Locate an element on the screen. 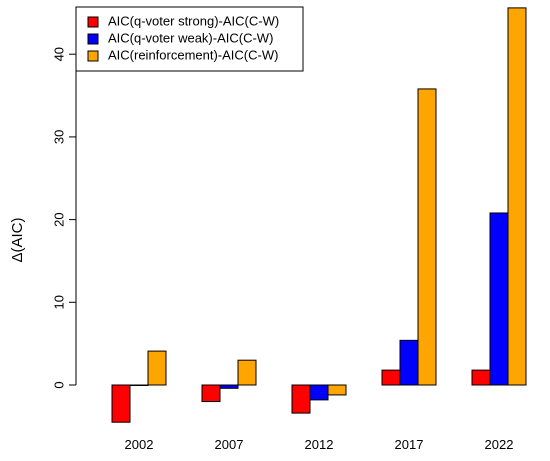 This screenshot has height=461, width=550. y-tick-label: 20 is located at coordinates (58, 219).